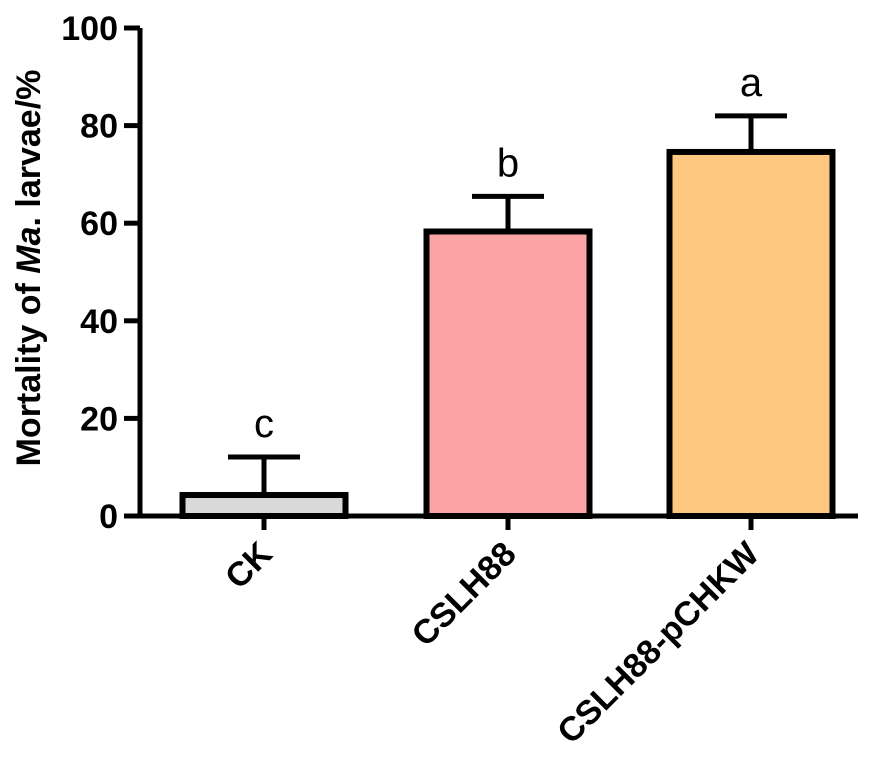 The width and height of the screenshot is (886, 771). Describe the element at coordinates (264, 505) in the screenshot. I see `bar-ck` at that location.